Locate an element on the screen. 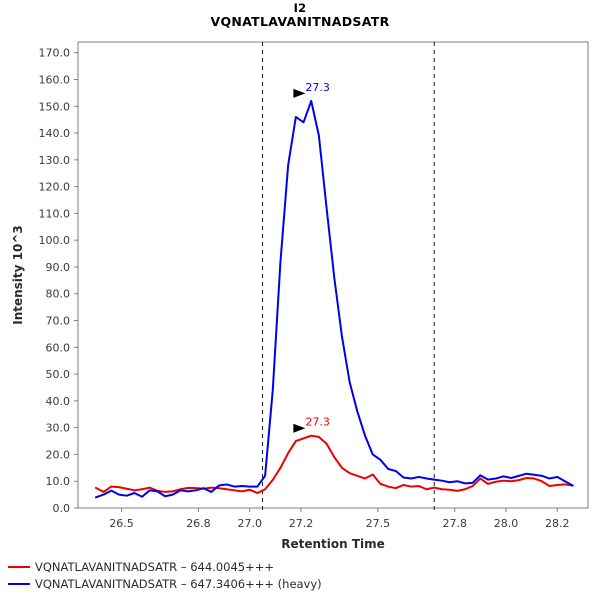 The height and width of the screenshot is (600, 600). title-block: I2 VQNATLAVANITNADSATR is located at coordinates (300, 15).